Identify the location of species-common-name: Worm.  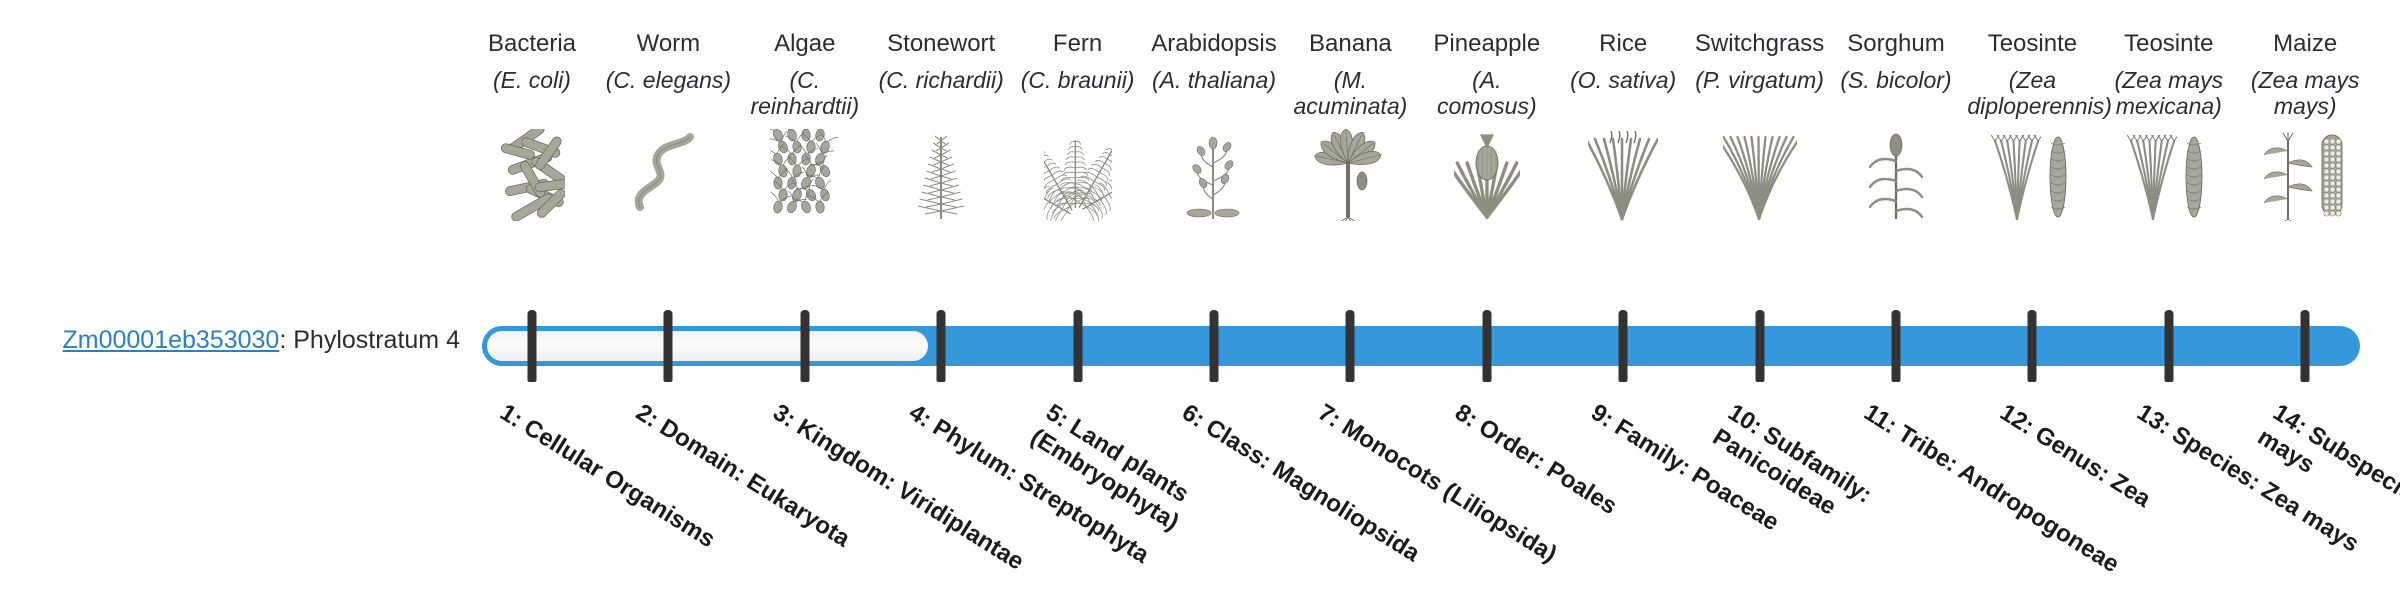
(668, 43).